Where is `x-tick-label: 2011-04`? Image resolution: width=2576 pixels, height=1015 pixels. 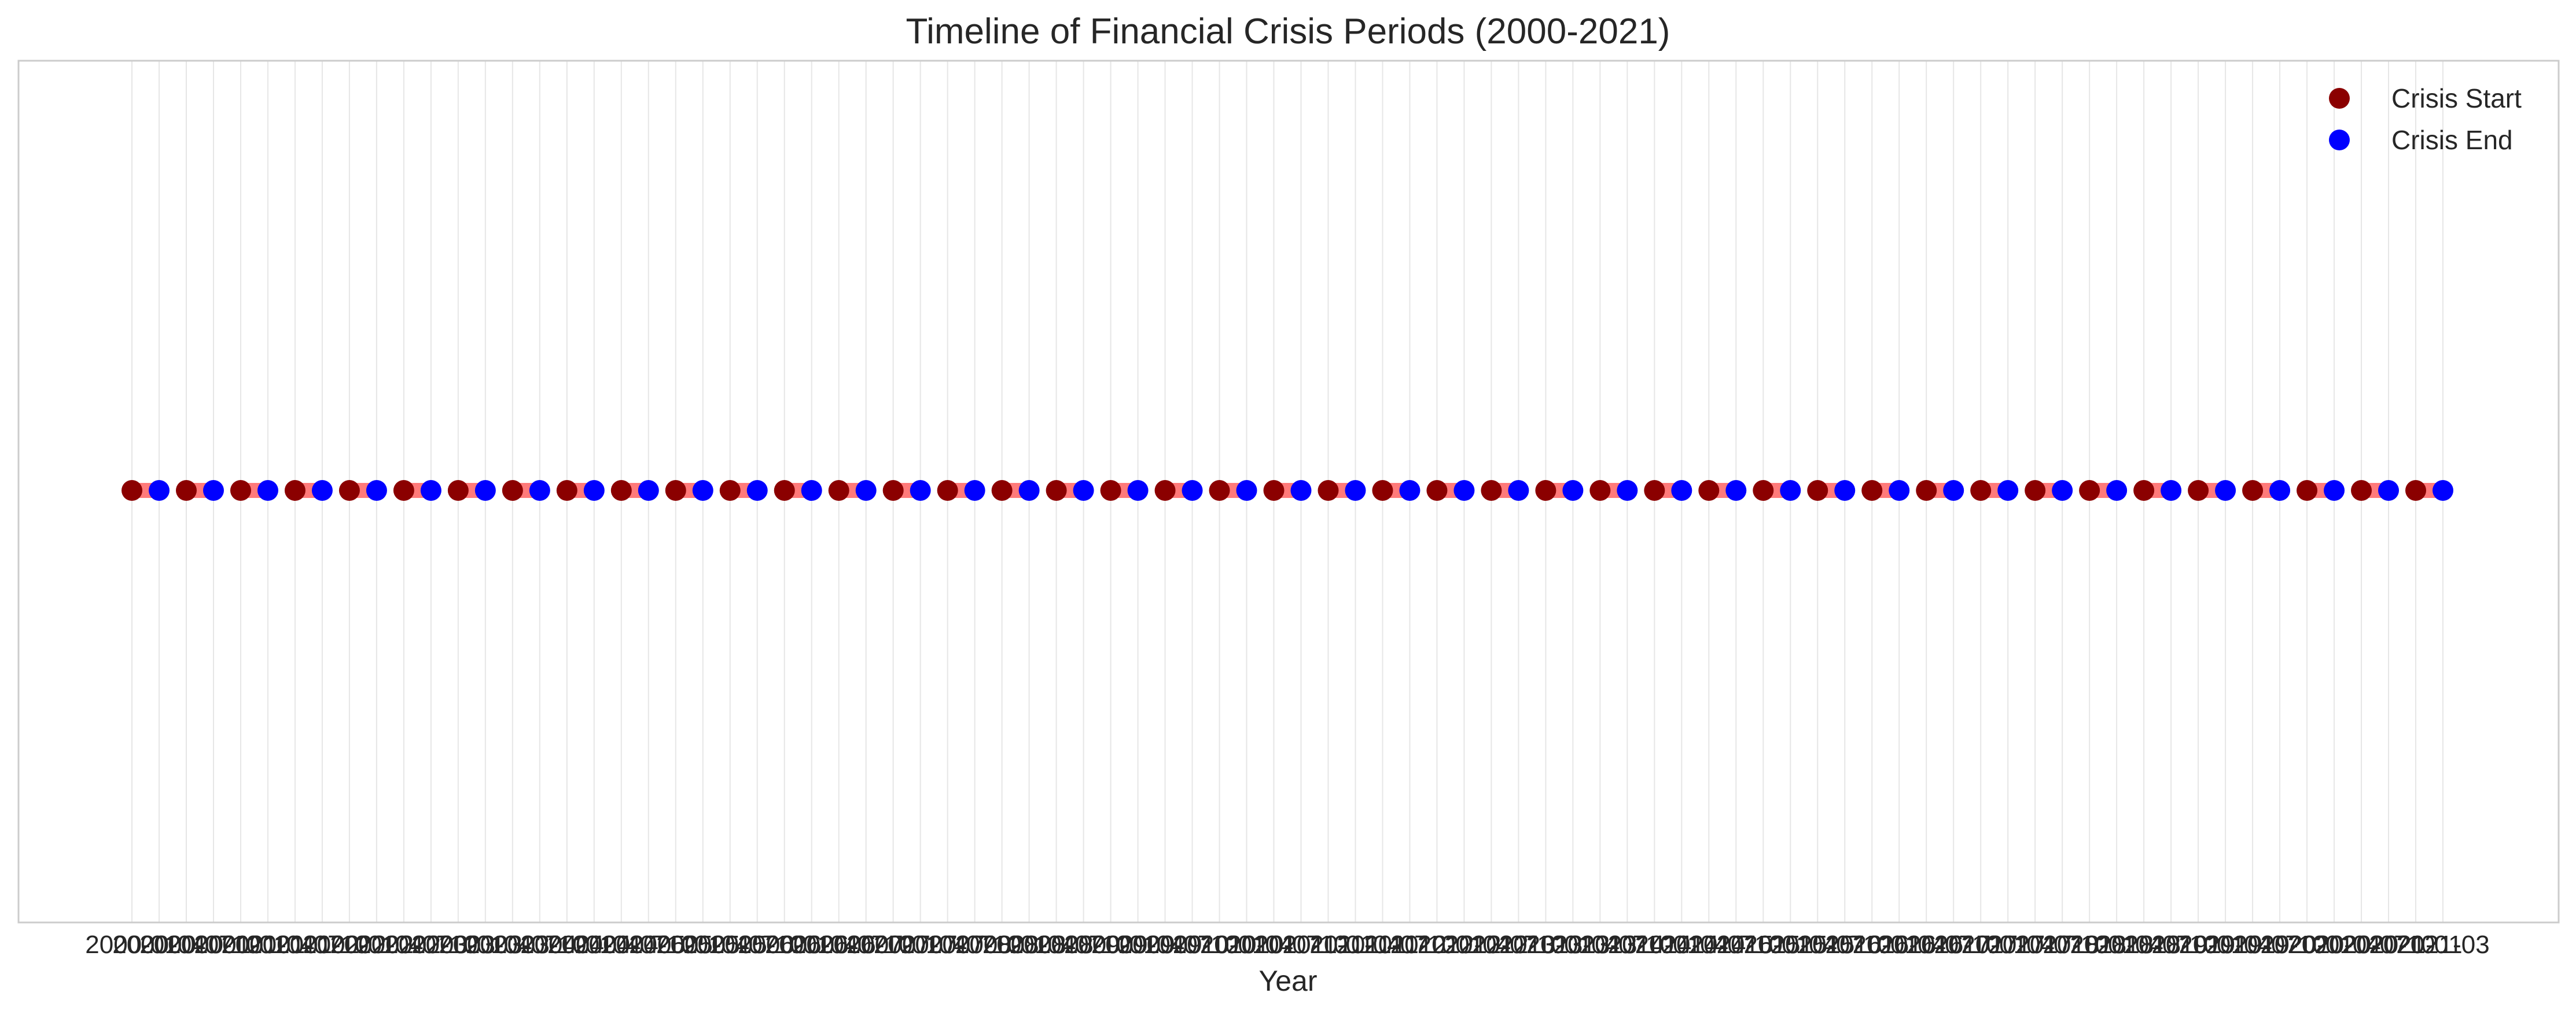 x-tick-label: 2011-04 is located at coordinates (1355, 945).